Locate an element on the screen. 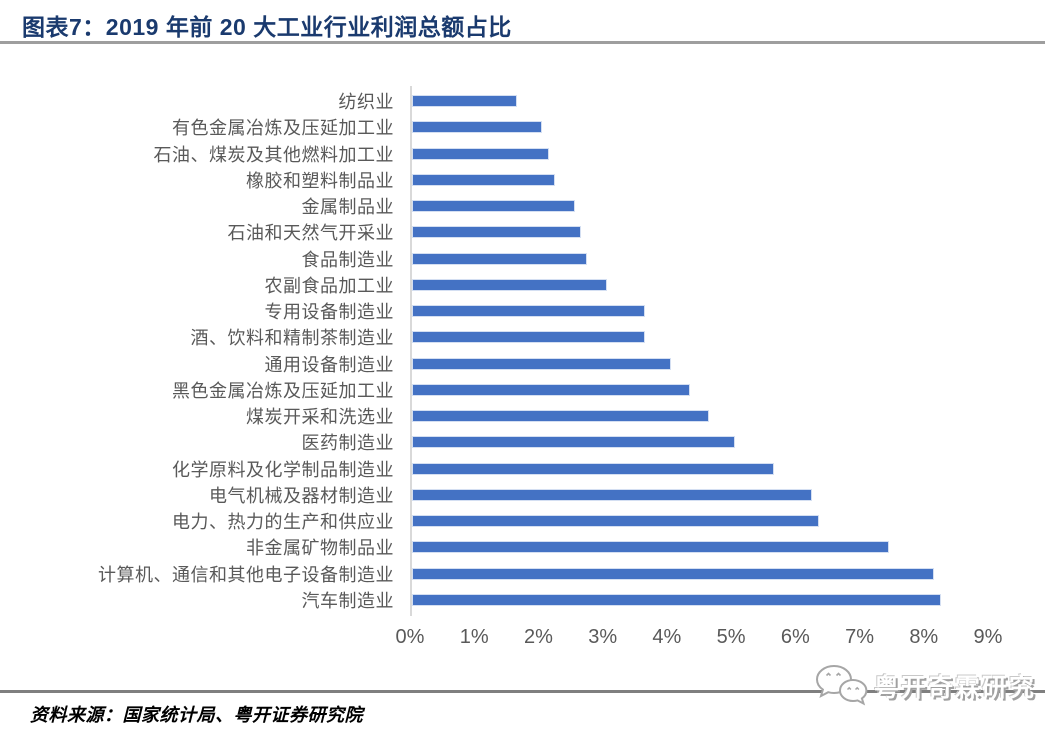  category-label: 有色金属冶炼及压延加工业 is located at coordinates (283, 128).